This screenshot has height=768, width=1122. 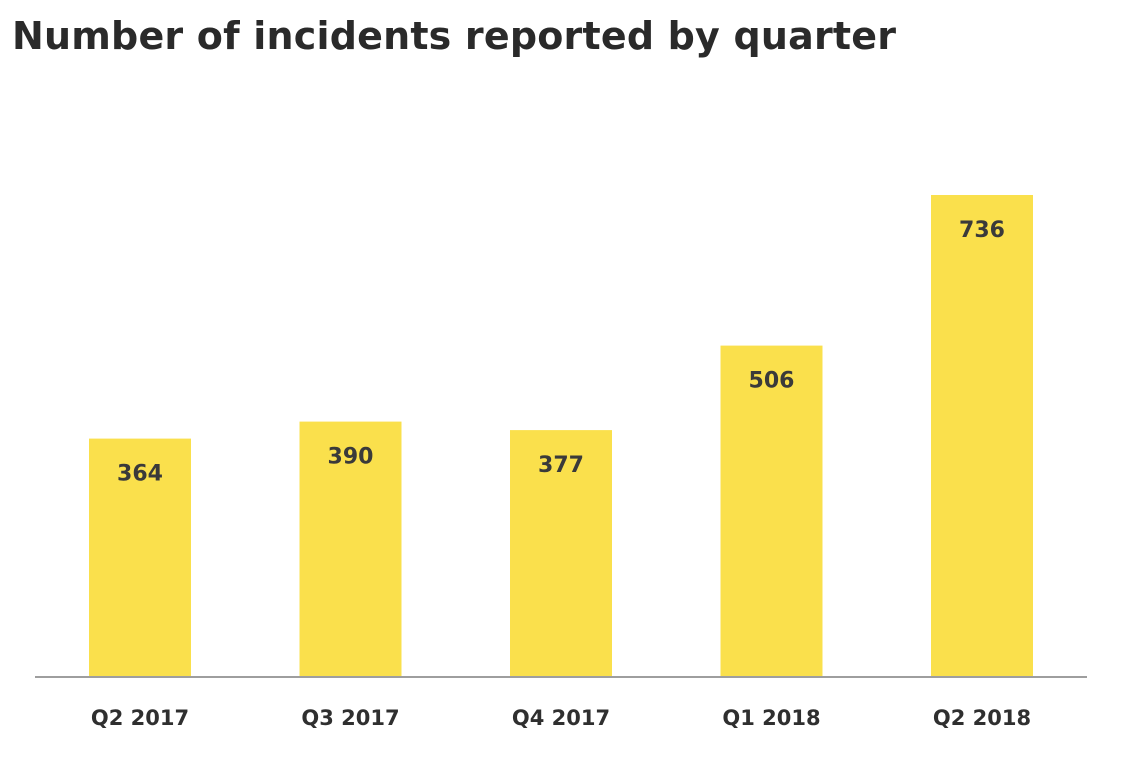 I want to click on x-tick-labels-group: Q2 2017 Q3 2017 Q4 2017 Q1 2018 Q2 2018, so click(x=561, y=718).